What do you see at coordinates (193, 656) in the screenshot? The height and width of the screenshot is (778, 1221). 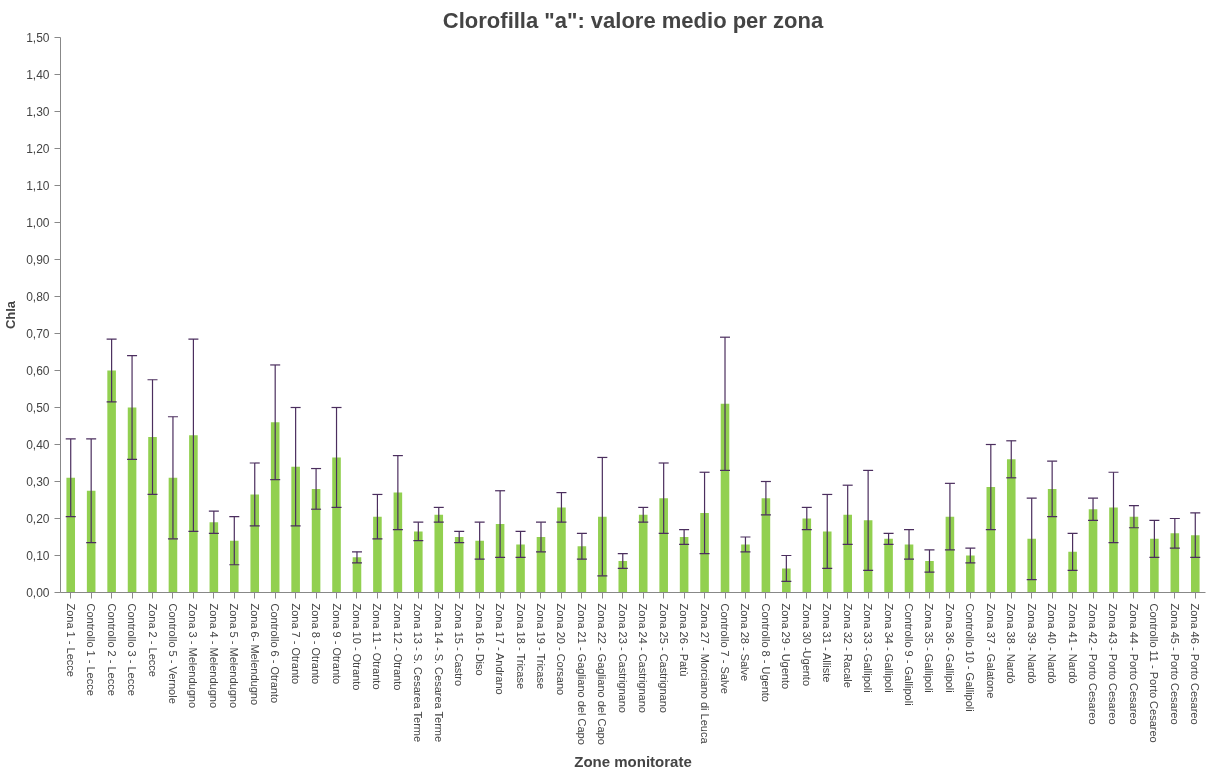 I see `x-tick-label: Zona 3 - Melendugno` at bounding box center [193, 656].